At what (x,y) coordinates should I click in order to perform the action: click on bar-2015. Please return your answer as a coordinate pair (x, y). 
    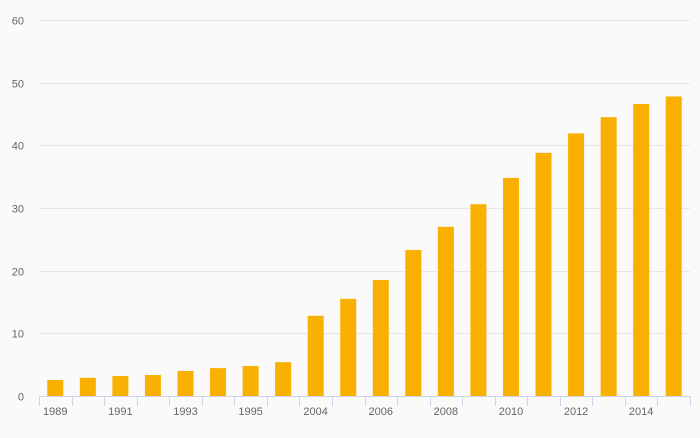
    Looking at the image, I should click on (673, 246).